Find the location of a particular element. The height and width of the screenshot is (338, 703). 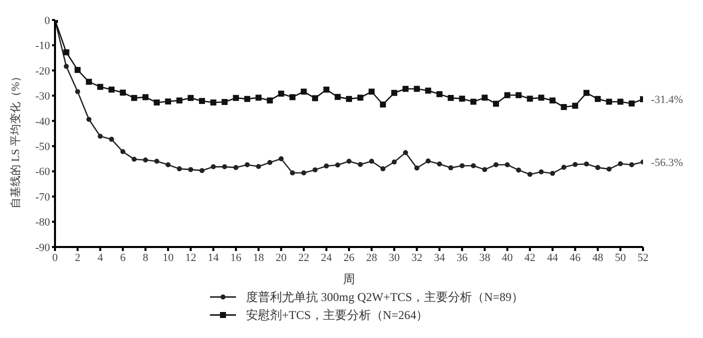

x-tick-label: 30 is located at coordinates (394, 258).